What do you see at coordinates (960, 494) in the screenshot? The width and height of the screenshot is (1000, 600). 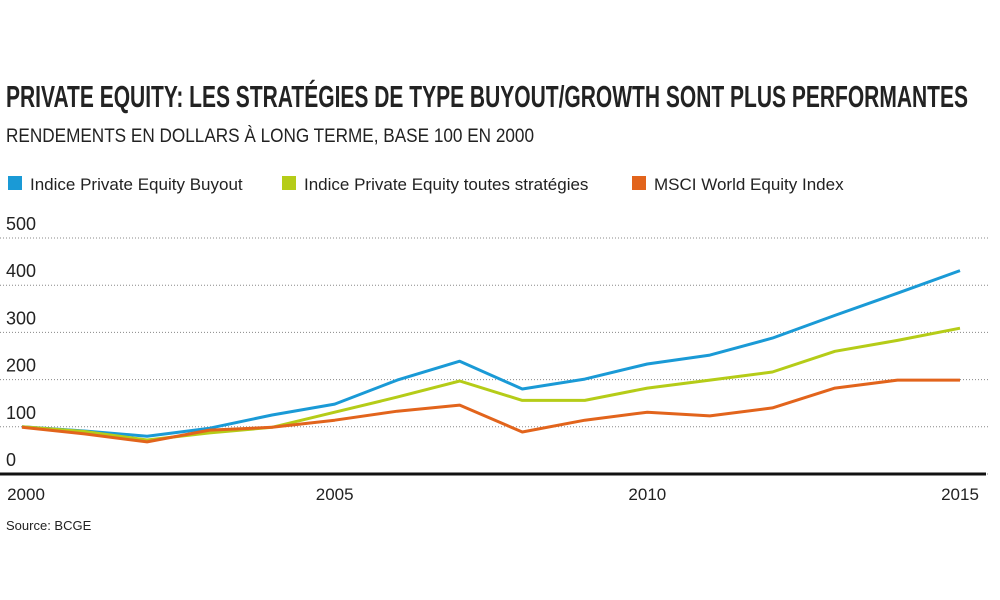 I see `x-tick-label: 2015` at bounding box center [960, 494].